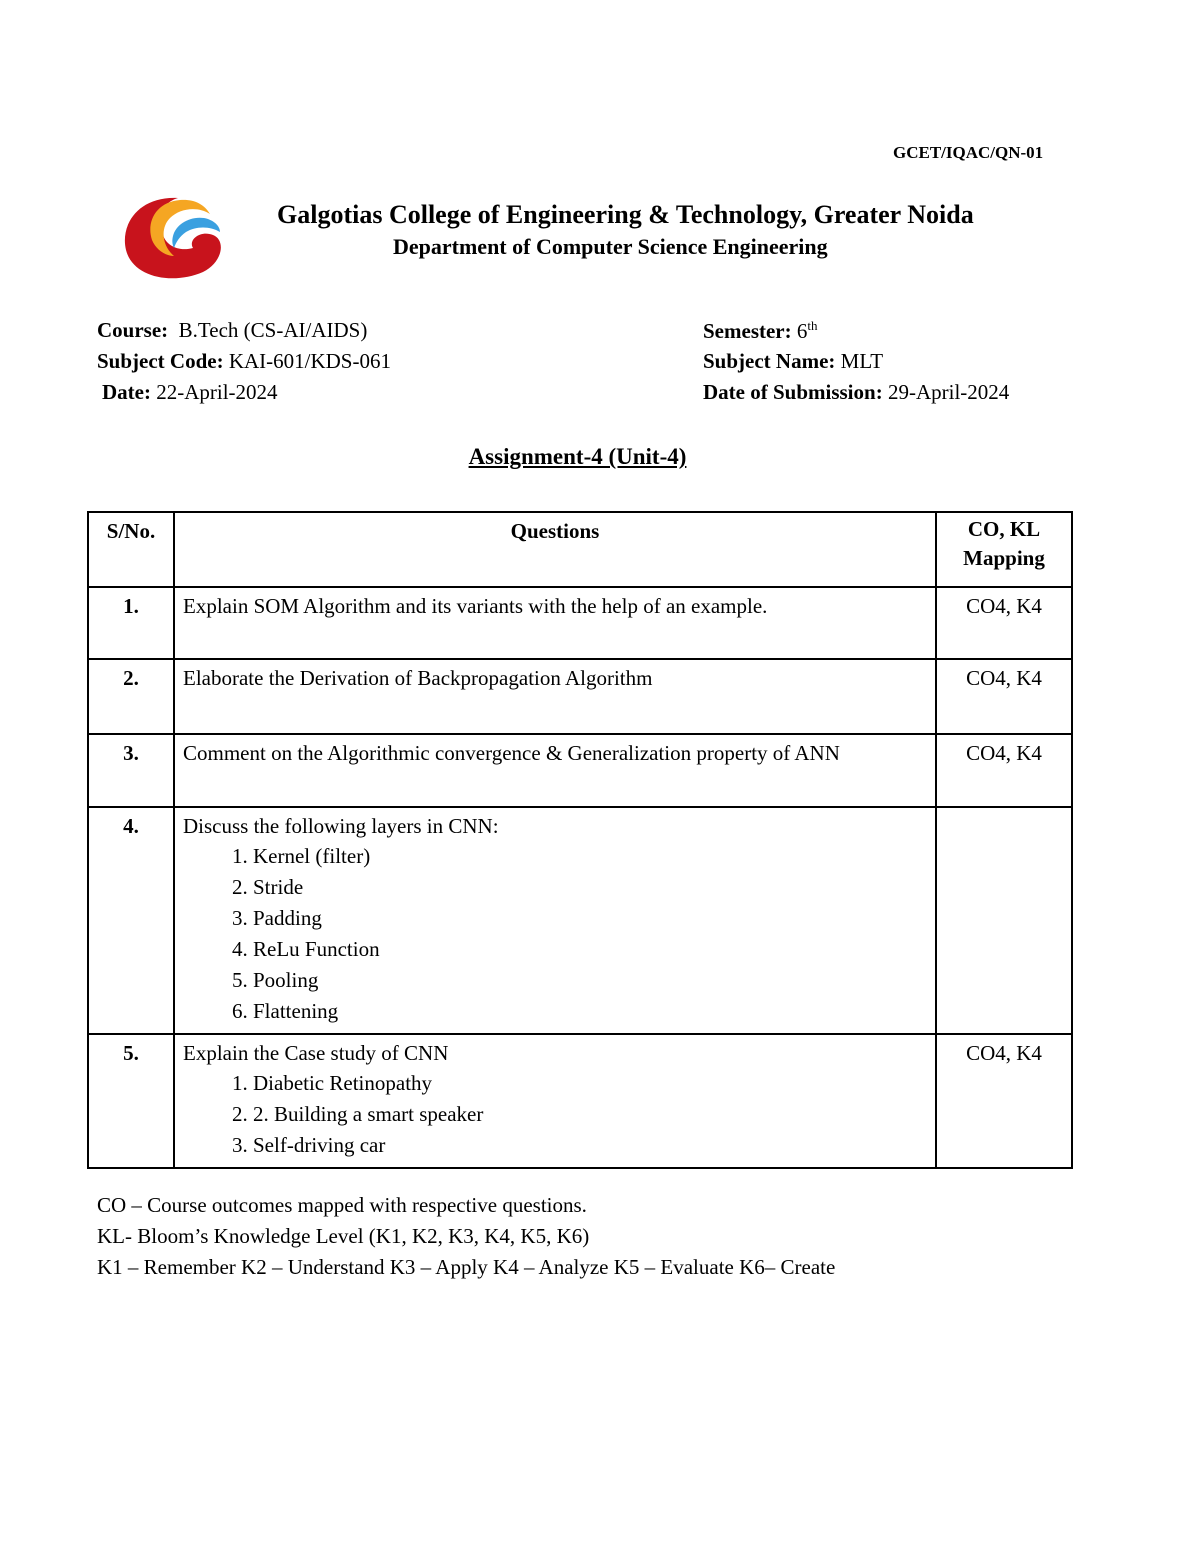  Describe the element at coordinates (131, 623) in the screenshot. I see `row-number: 1.` at that location.